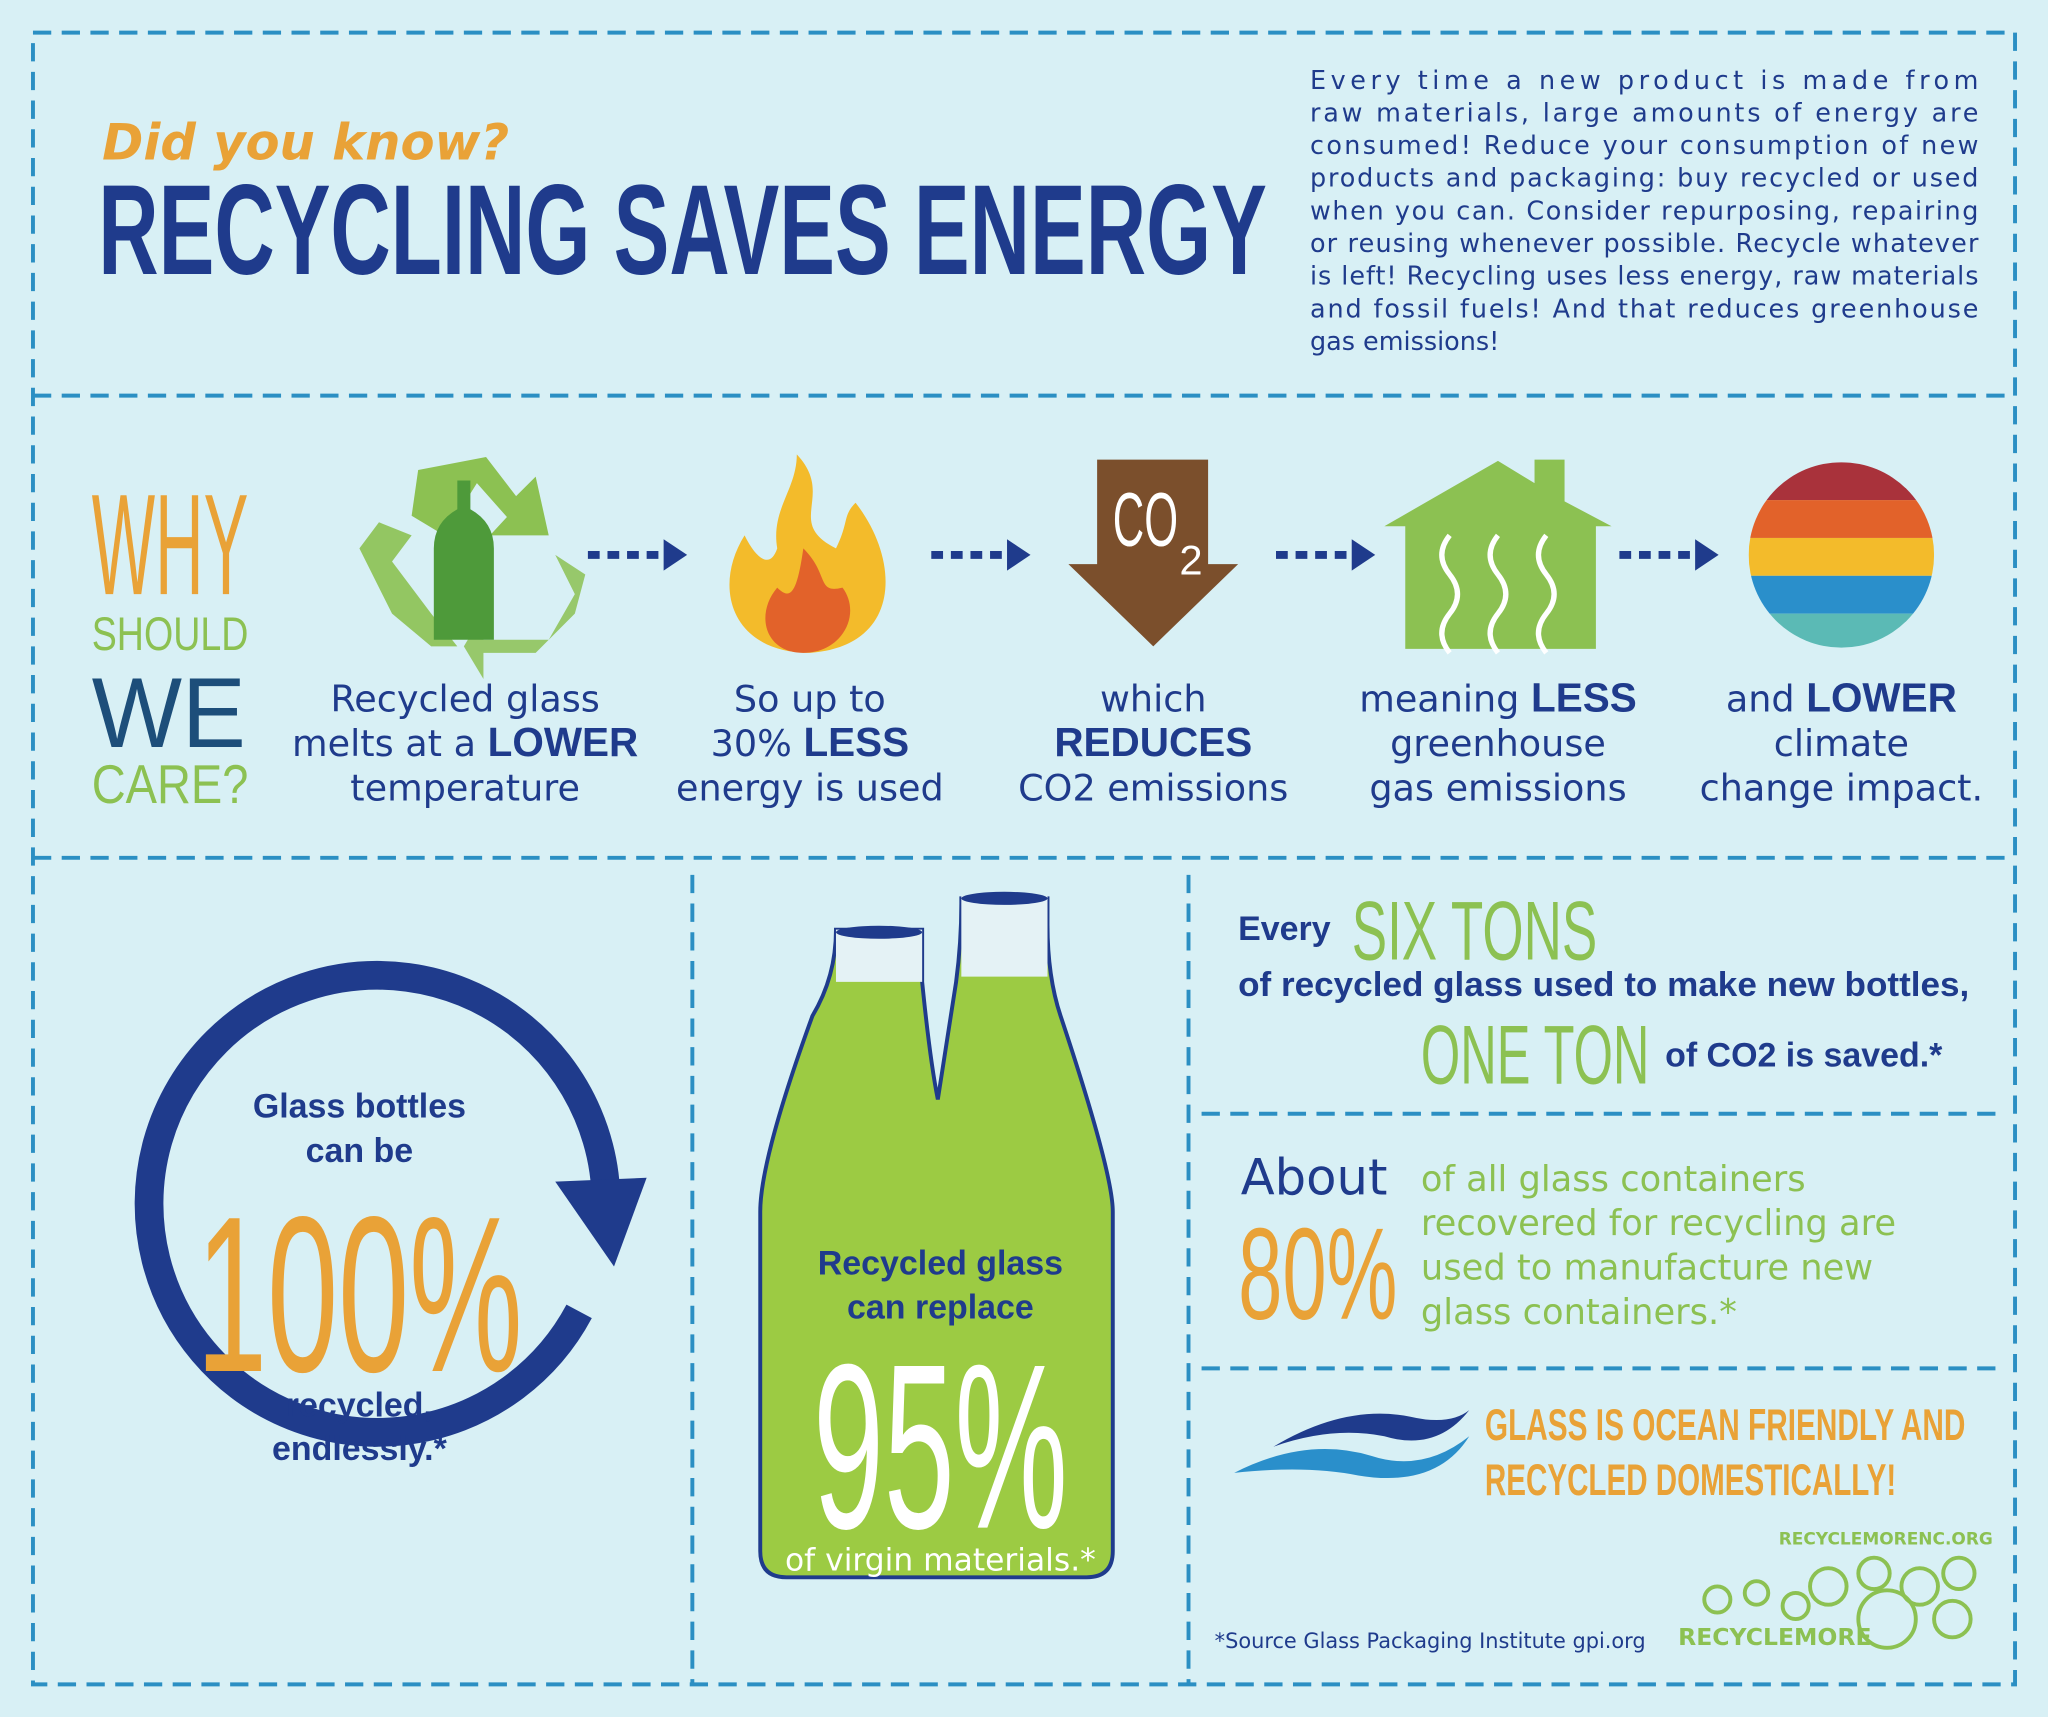  Describe the element at coordinates (1725, 1425) in the screenshot. I see `ocean-text: GLASS IS OCEAN FRIENDLY AND` at that location.